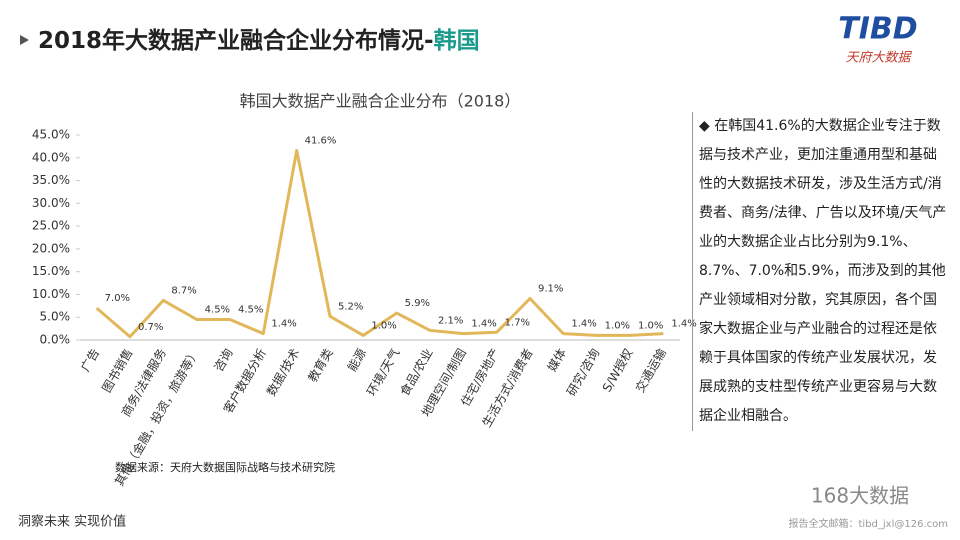 This screenshot has width=960, height=540. Describe the element at coordinates (416, 372) in the screenshot. I see `x-tick-label: 食品/农业` at that location.